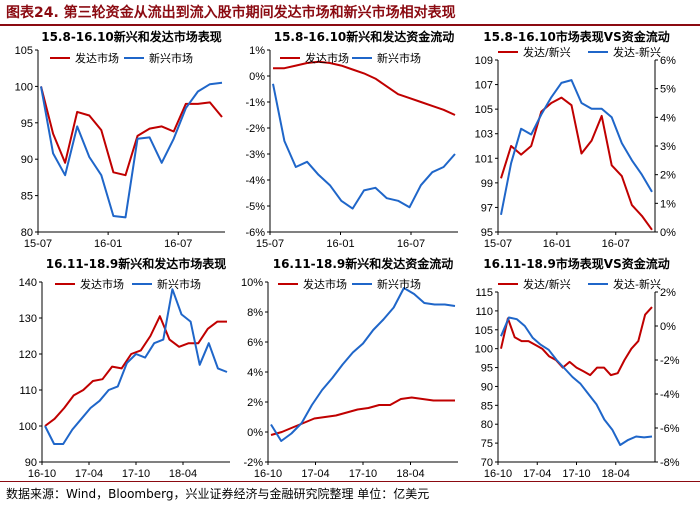  Describe the element at coordinates (252, 283) in the screenshot. I see `y-tick-label: 10%` at that location.